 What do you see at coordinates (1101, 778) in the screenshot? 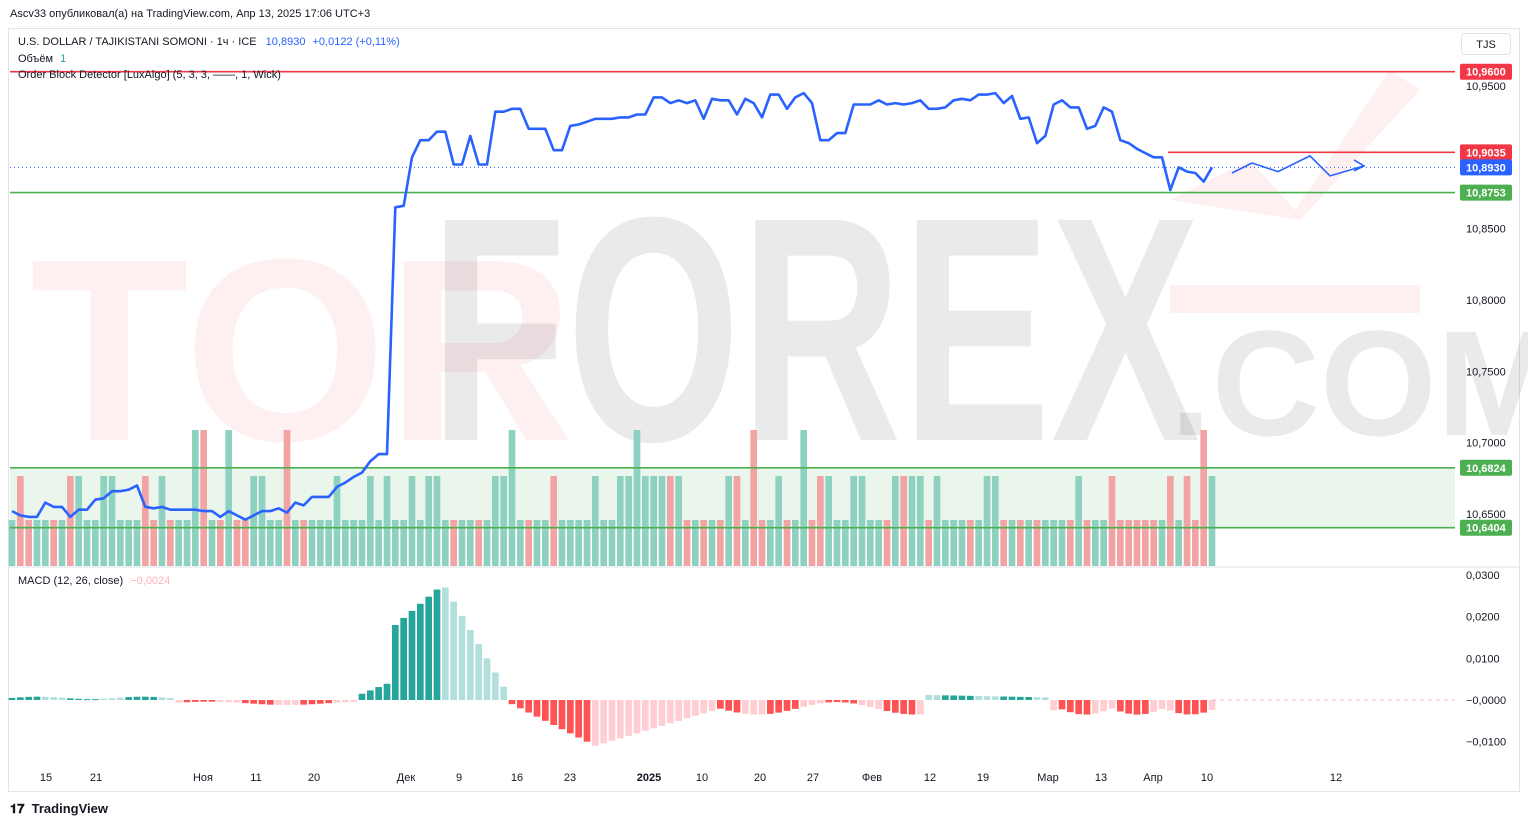
I see `x-tick: 13` at bounding box center [1101, 778].